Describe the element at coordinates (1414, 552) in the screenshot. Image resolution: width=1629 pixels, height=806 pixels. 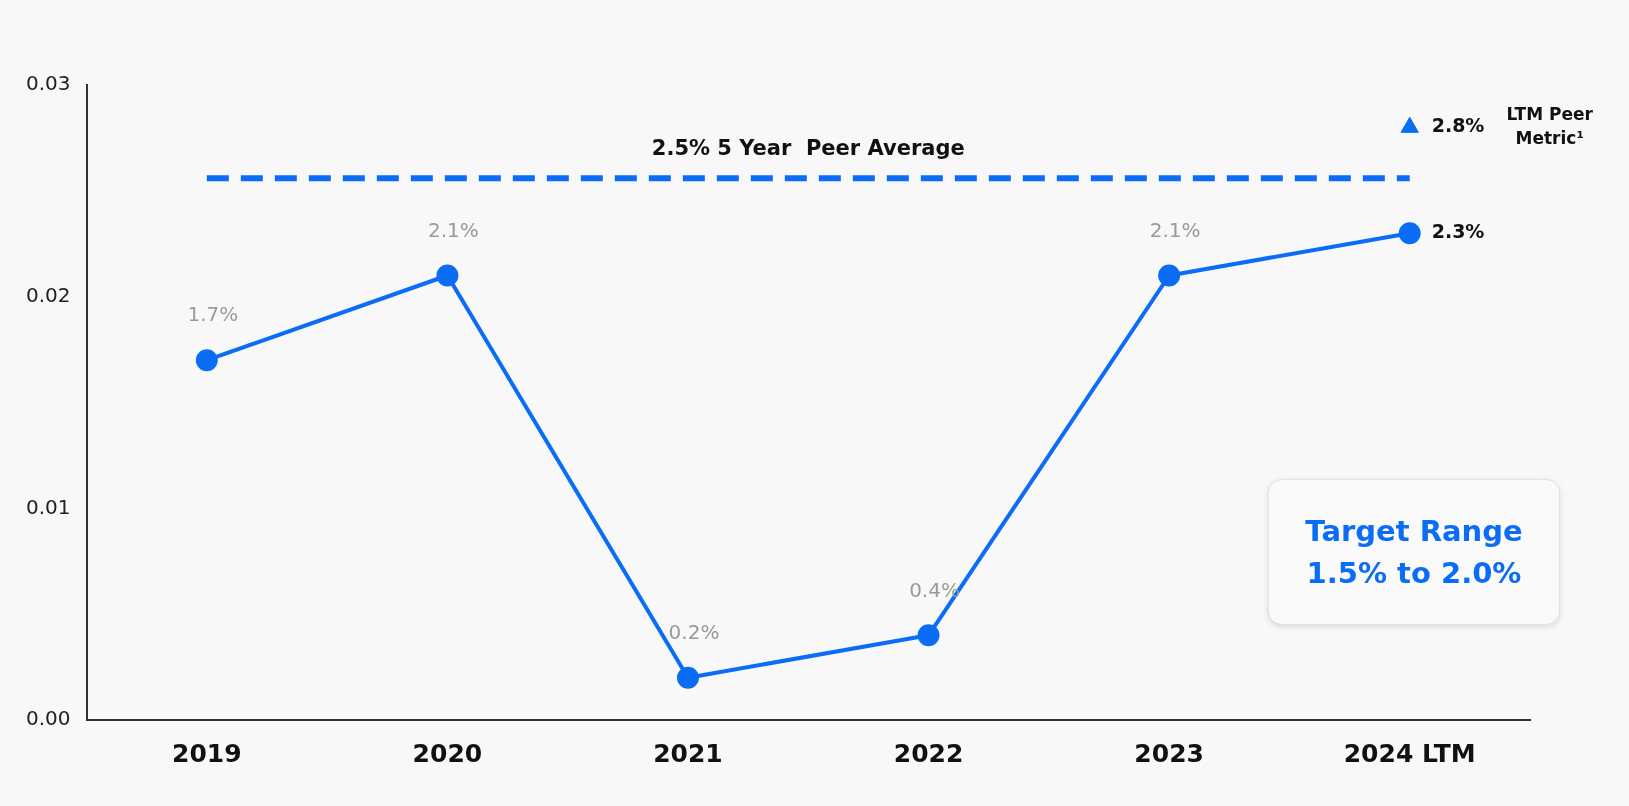
I see `text-card: Target Range 1.5% to 2.0%` at that location.